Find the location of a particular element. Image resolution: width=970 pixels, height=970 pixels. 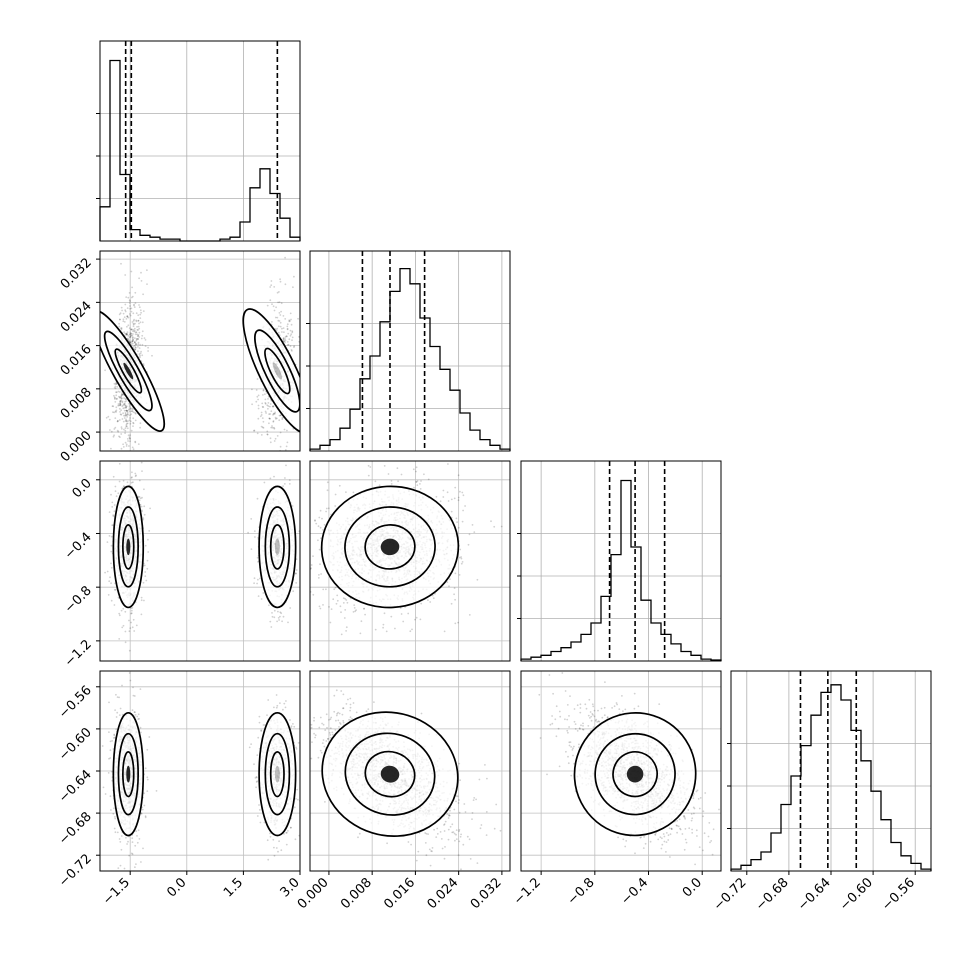

contour-middle is located at coordinates (277, 547).